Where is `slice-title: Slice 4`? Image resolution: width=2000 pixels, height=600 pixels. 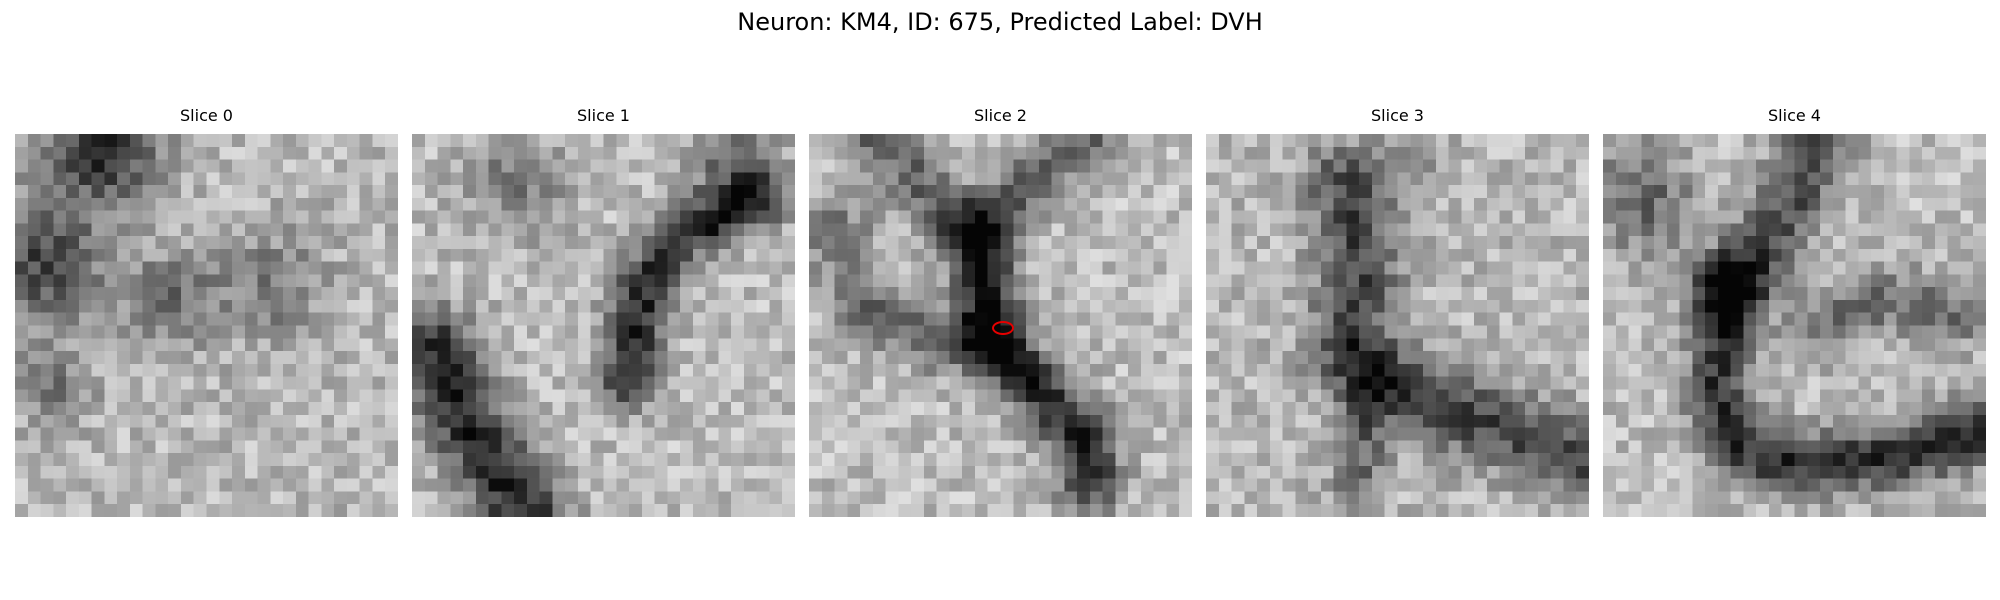 slice-title: Slice 4 is located at coordinates (1794, 115).